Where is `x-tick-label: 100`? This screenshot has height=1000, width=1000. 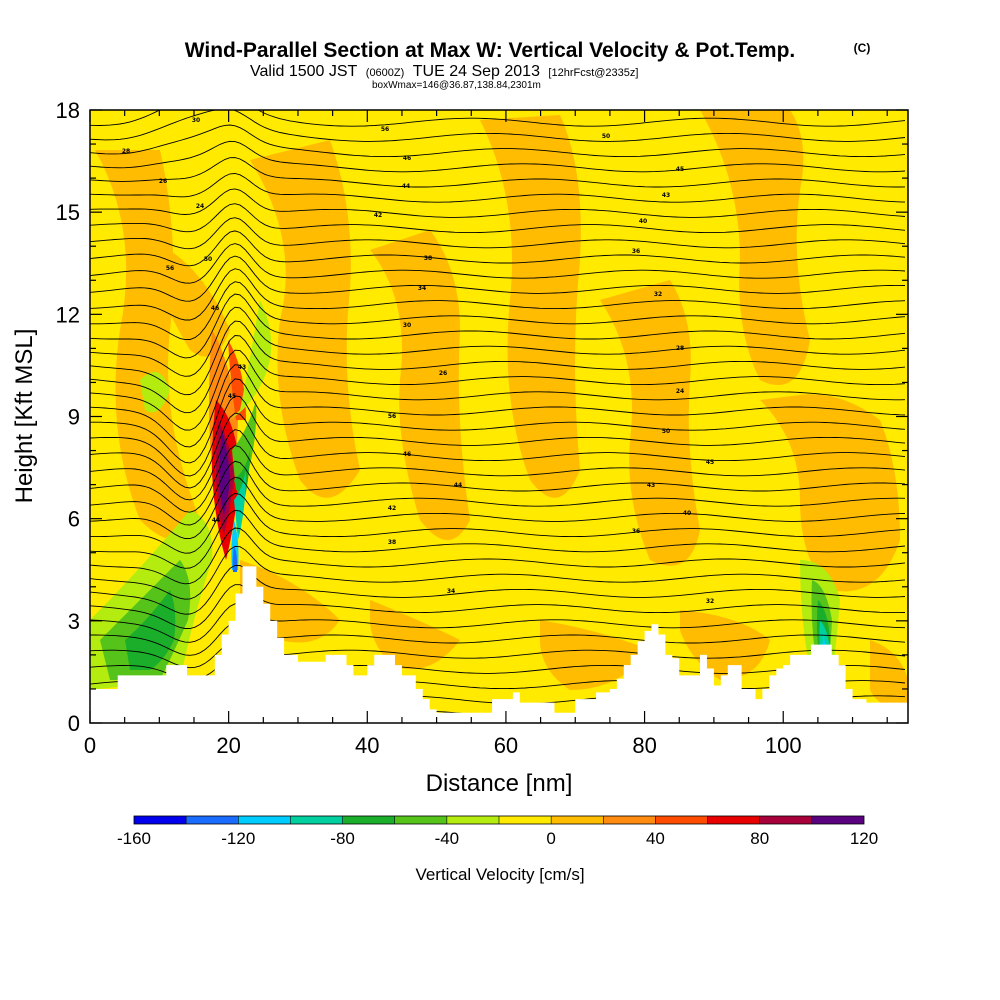 x-tick-label: 100 is located at coordinates (783, 745).